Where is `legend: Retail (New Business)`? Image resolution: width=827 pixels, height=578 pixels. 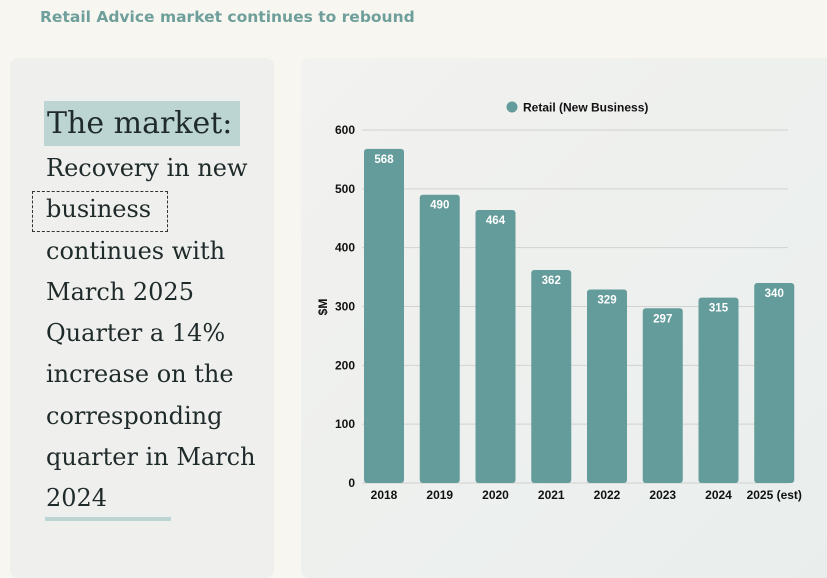 legend: Retail (New Business) is located at coordinates (577, 108).